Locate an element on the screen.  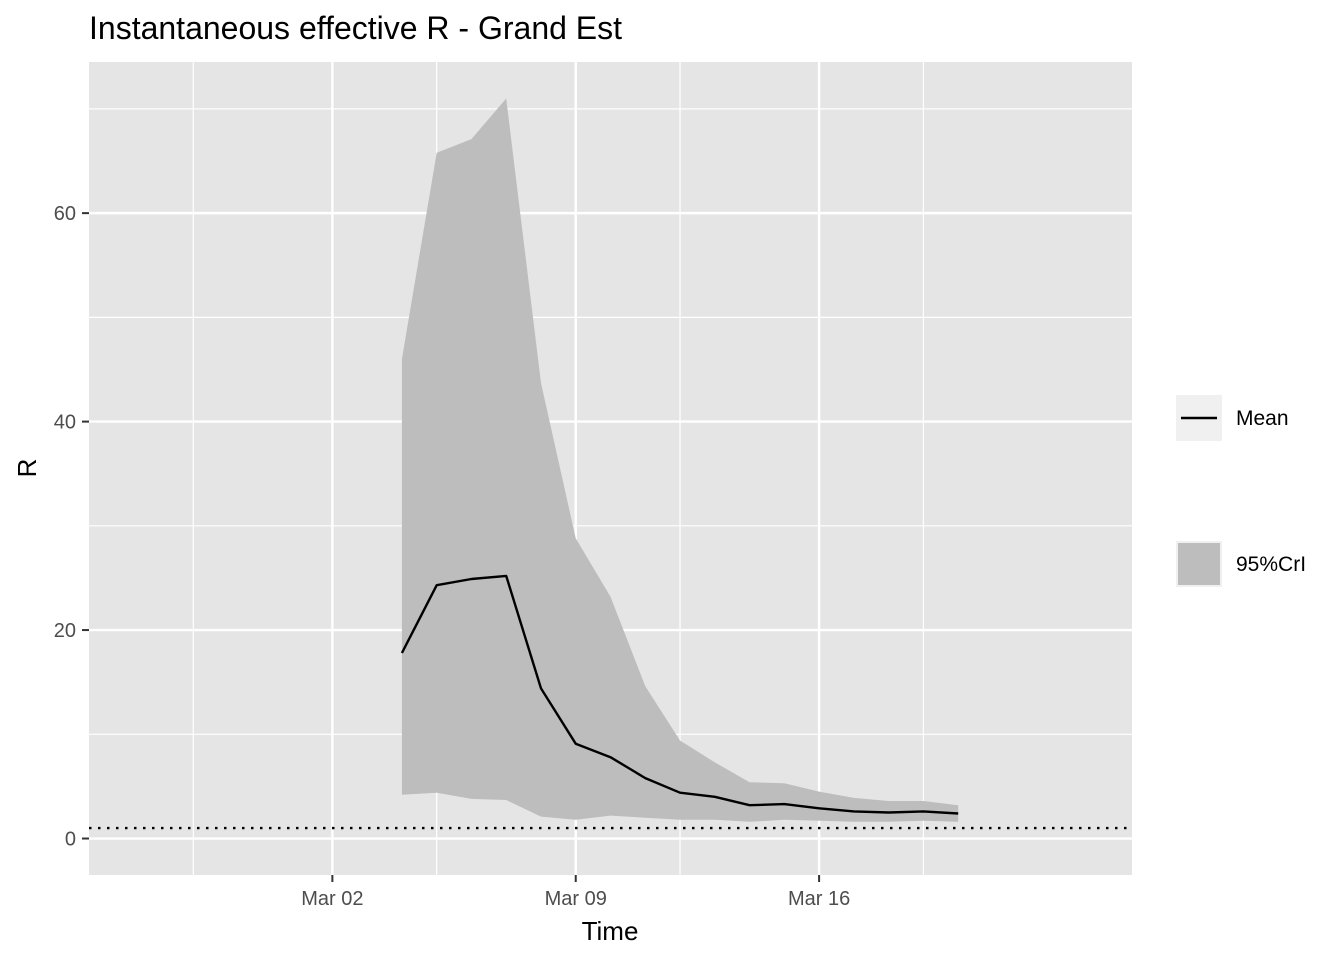
mean-line is located at coordinates (679, 694).